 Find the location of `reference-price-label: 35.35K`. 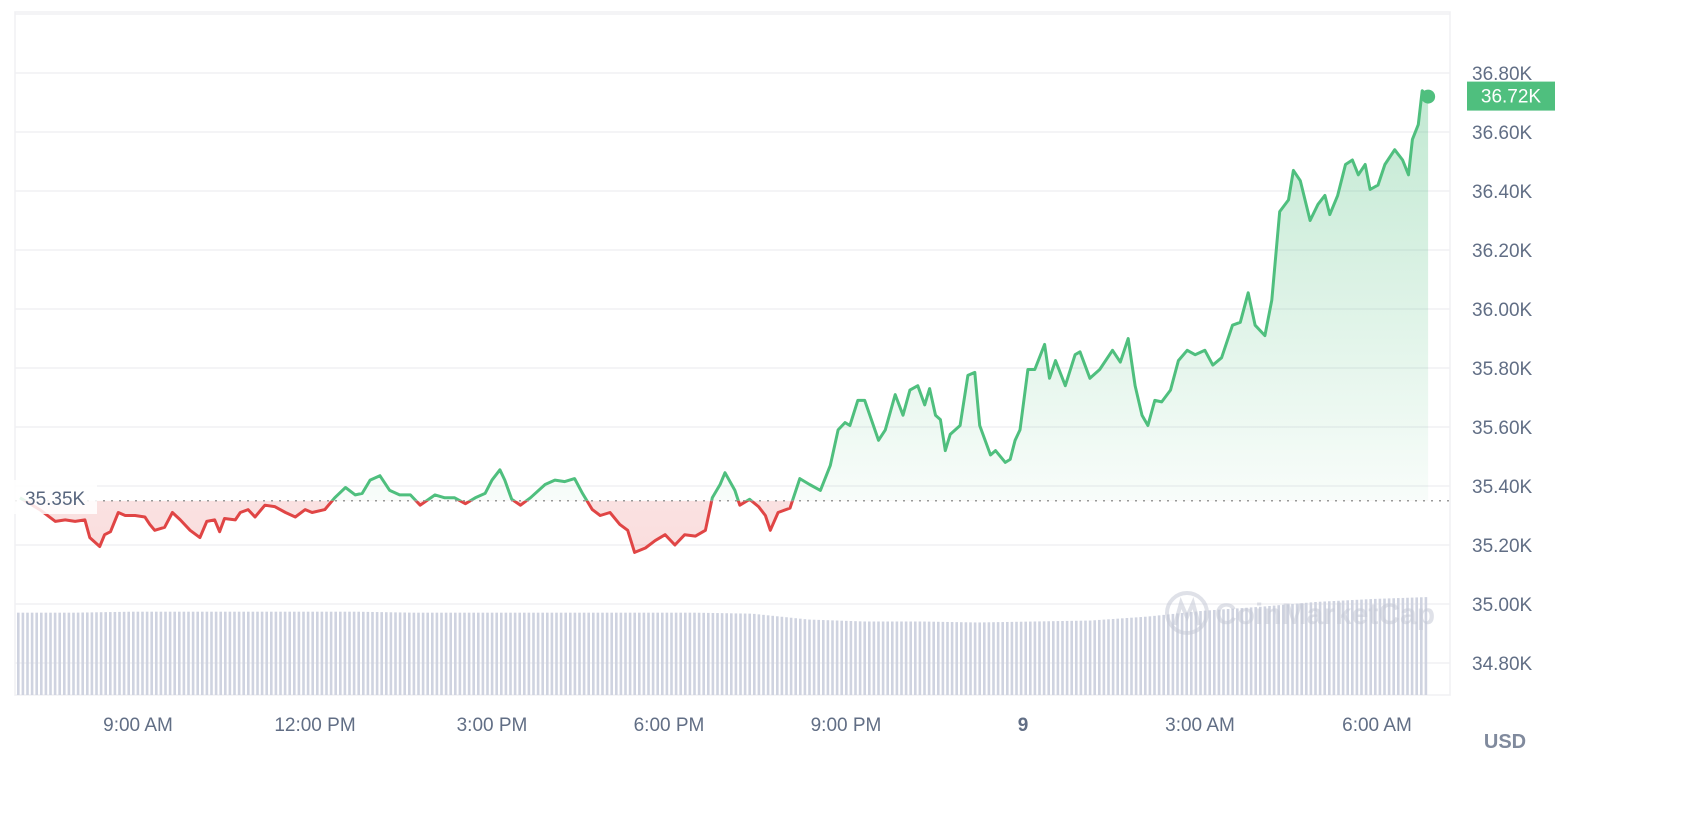

reference-price-label: 35.35K is located at coordinates (55, 499).